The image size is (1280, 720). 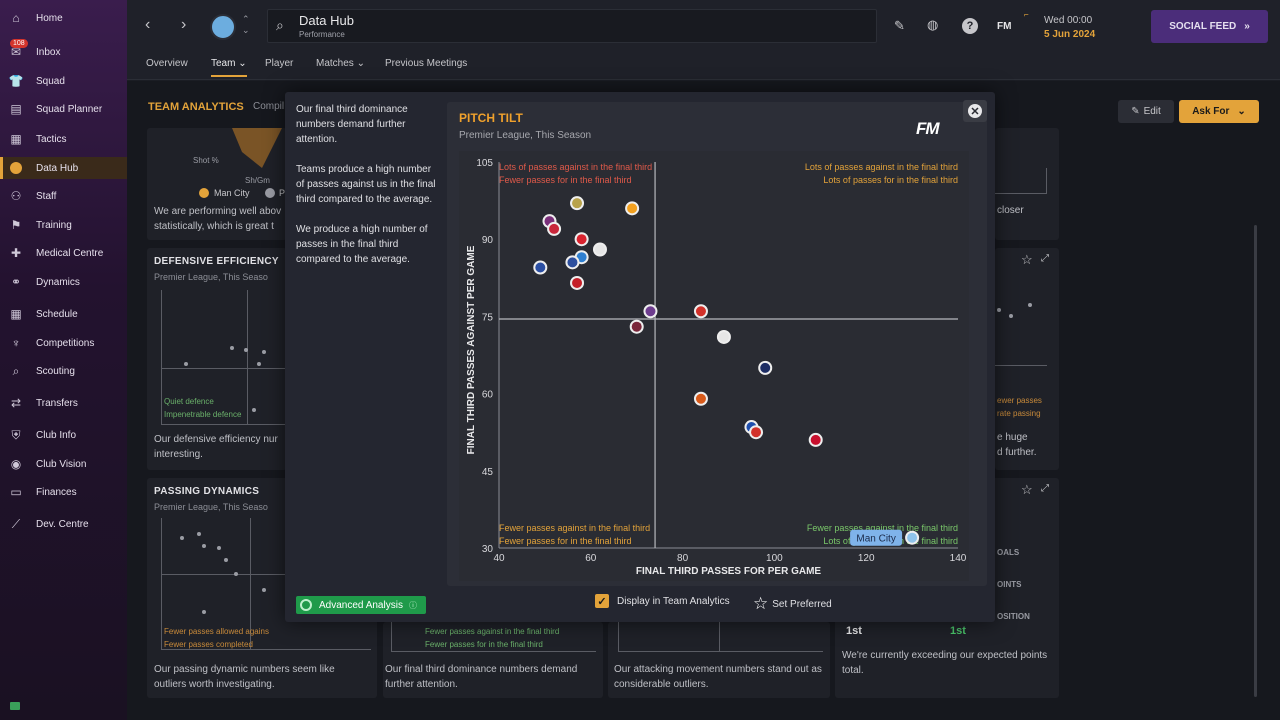 What do you see at coordinates (1219, 111) in the screenshot?
I see `ask-for-button: Ask For ⌄` at bounding box center [1219, 111].